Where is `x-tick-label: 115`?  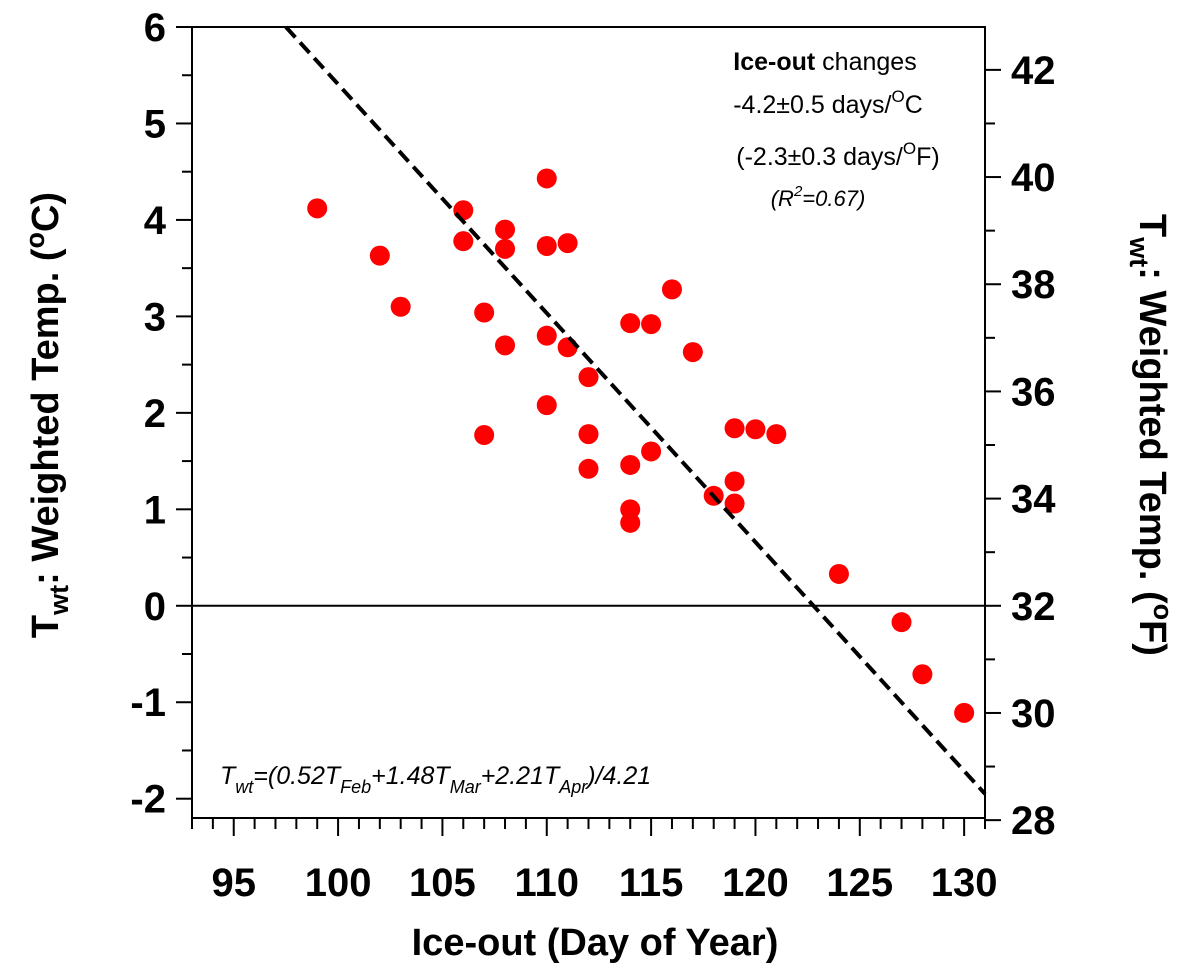 x-tick-label: 115 is located at coordinates (651, 883).